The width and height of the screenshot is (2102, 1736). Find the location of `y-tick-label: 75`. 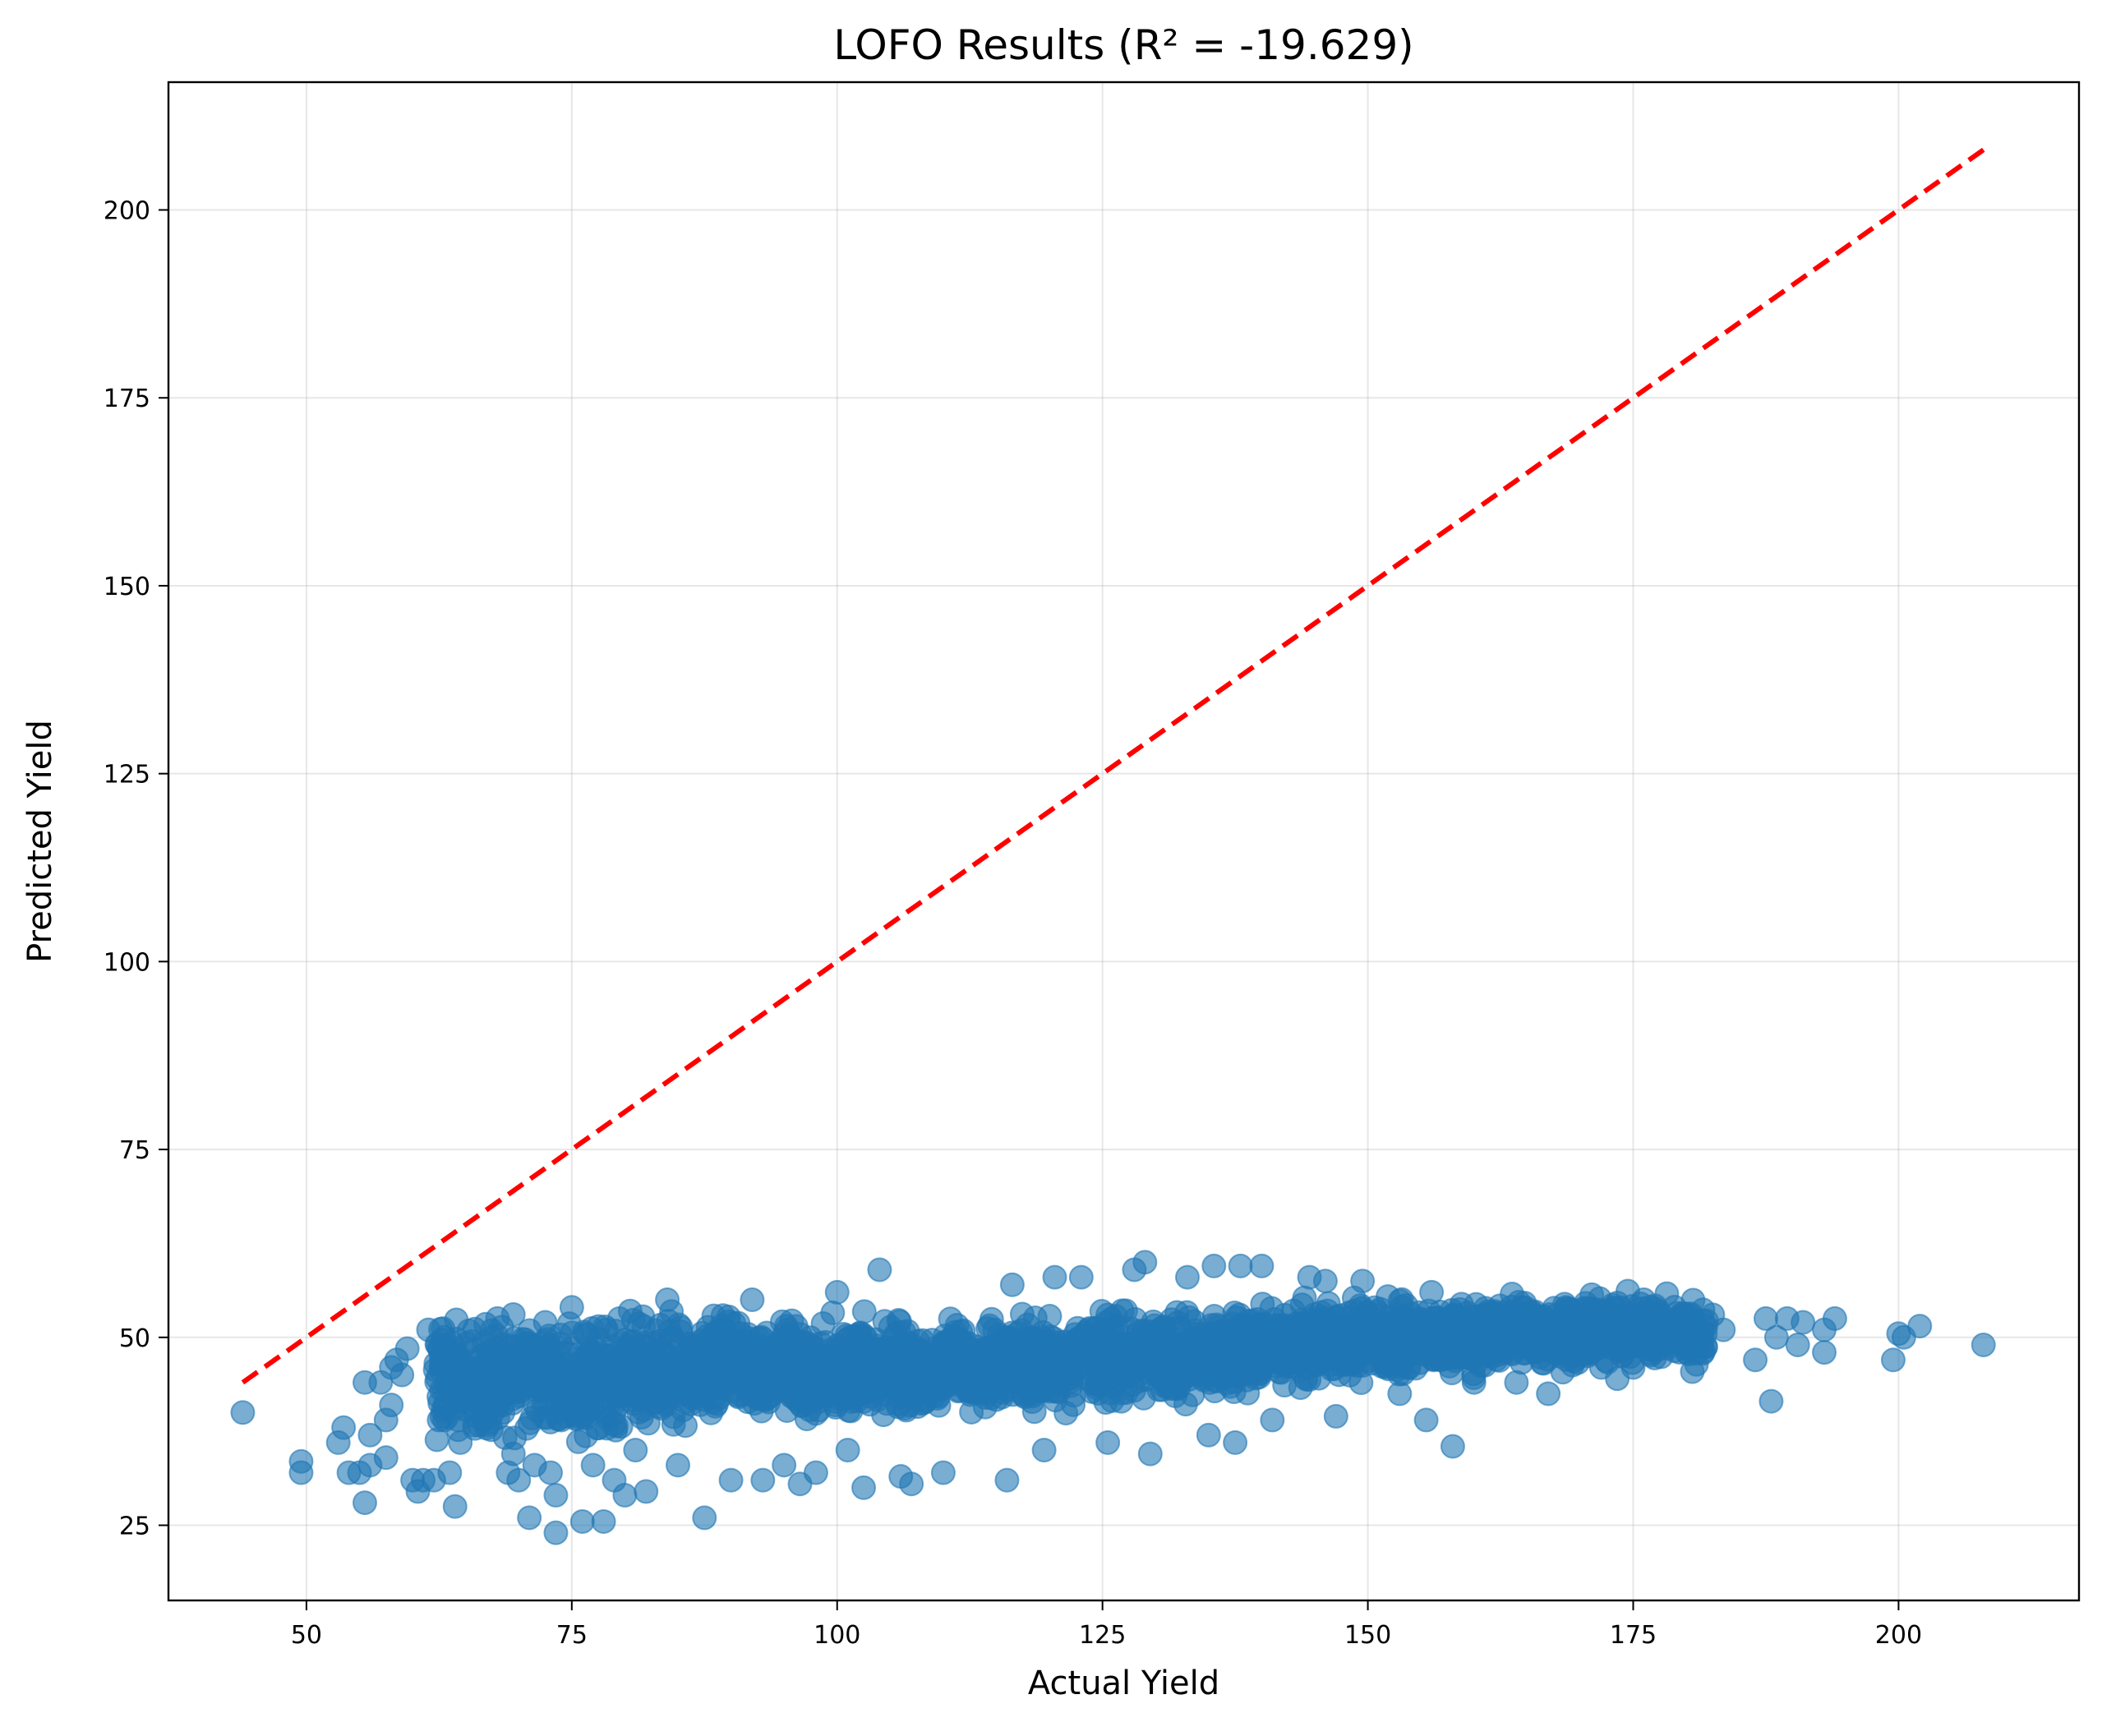

y-tick-label: 75 is located at coordinates (134, 1150).